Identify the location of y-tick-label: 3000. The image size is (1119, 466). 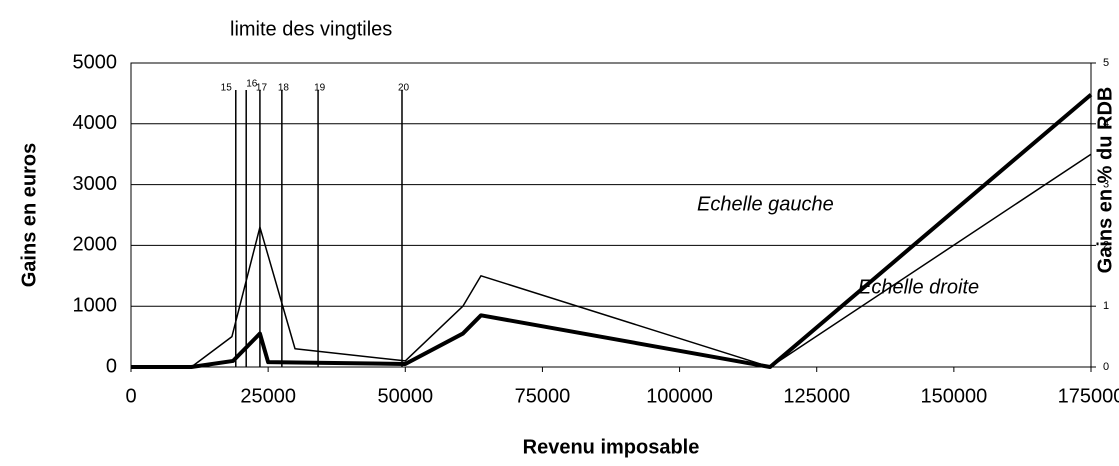
(95, 184).